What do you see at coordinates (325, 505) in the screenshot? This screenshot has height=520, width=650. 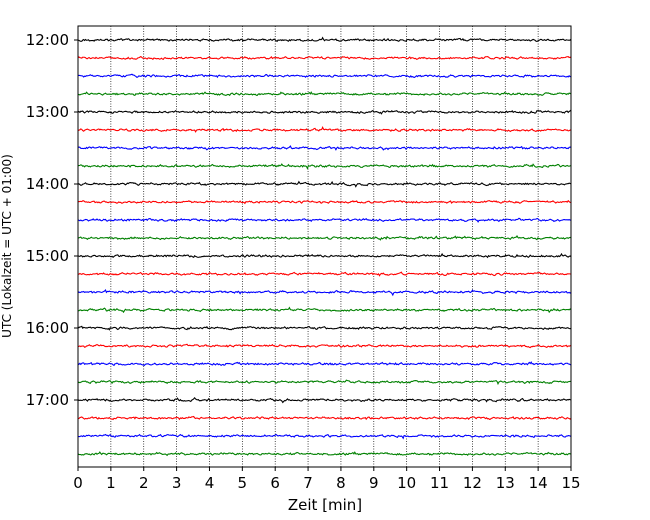 I see `x-axis-label: Zeit [min]` at bounding box center [325, 505].